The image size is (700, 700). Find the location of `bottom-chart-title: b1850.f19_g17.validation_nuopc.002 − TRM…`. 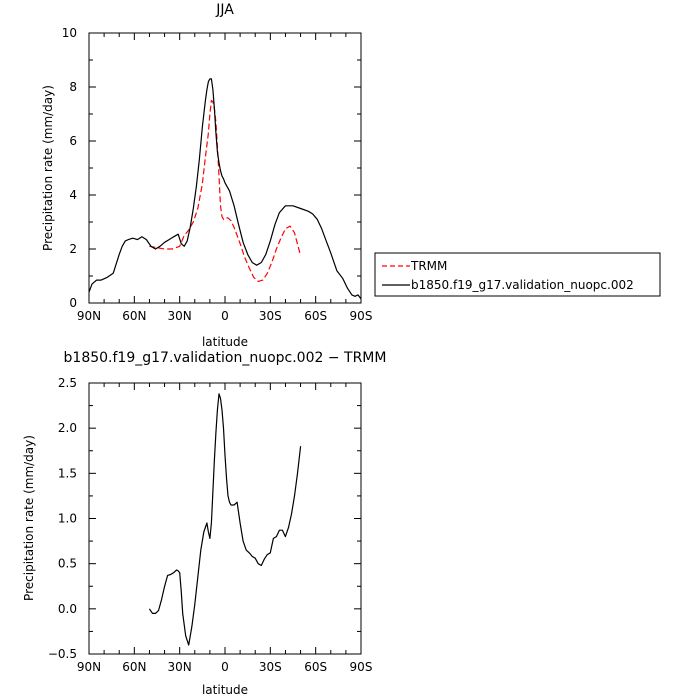

bottom-chart-title: b1850.f19_g17.validation_nuopc.002 − TRM… is located at coordinates (225, 358).